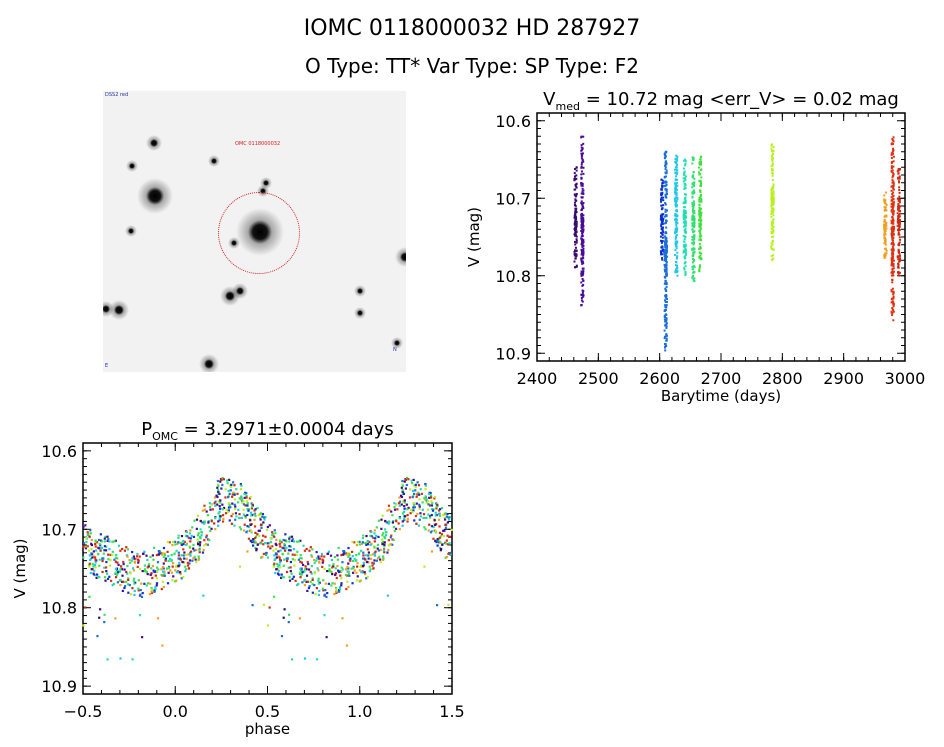  I want to click on x-tick-label: 1.0, so click(359, 711).